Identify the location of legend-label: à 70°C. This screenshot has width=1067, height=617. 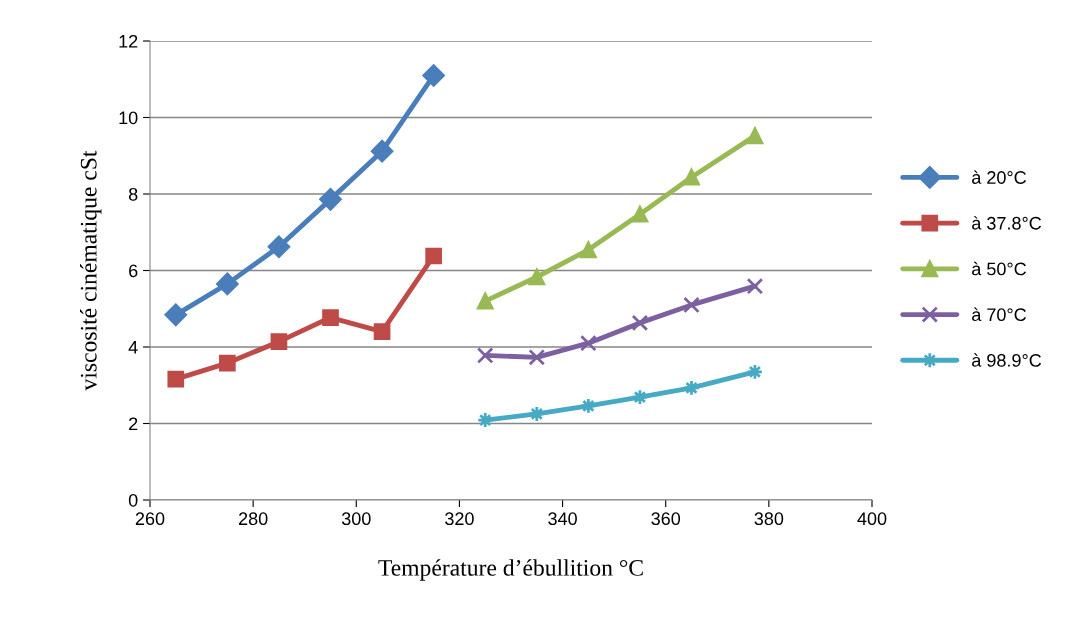
(999, 314).